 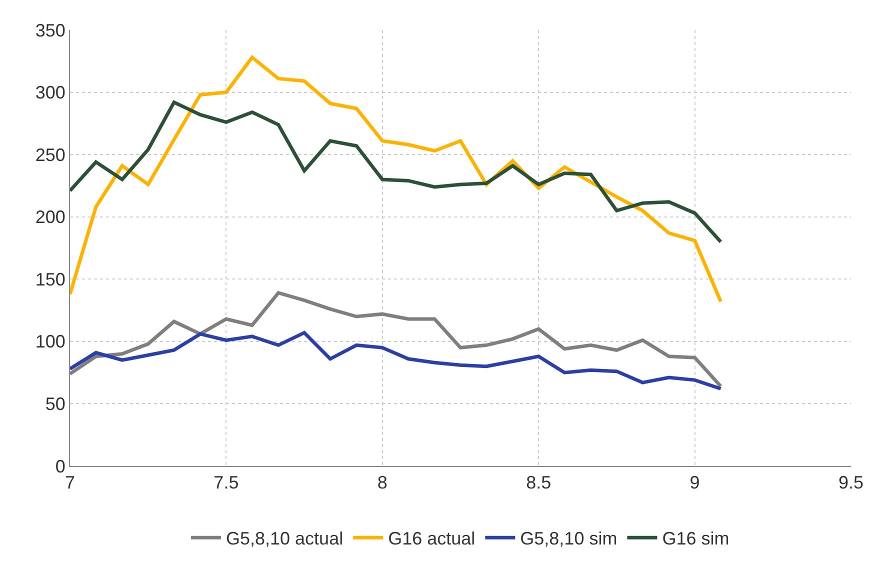 I want to click on x-tick-label: 7, so click(x=70, y=482).